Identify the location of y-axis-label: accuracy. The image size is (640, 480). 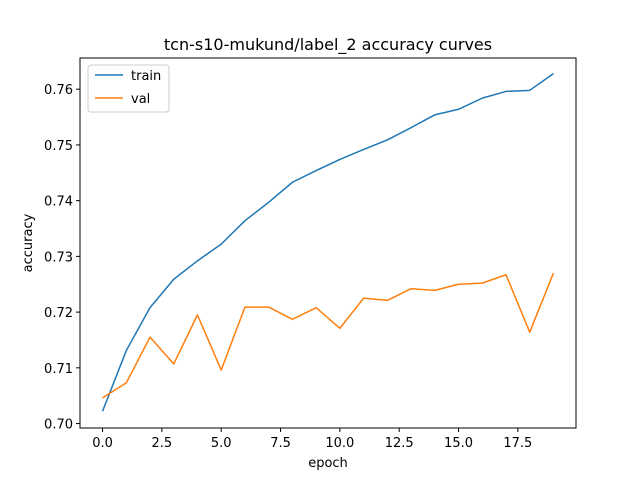
(28, 242).